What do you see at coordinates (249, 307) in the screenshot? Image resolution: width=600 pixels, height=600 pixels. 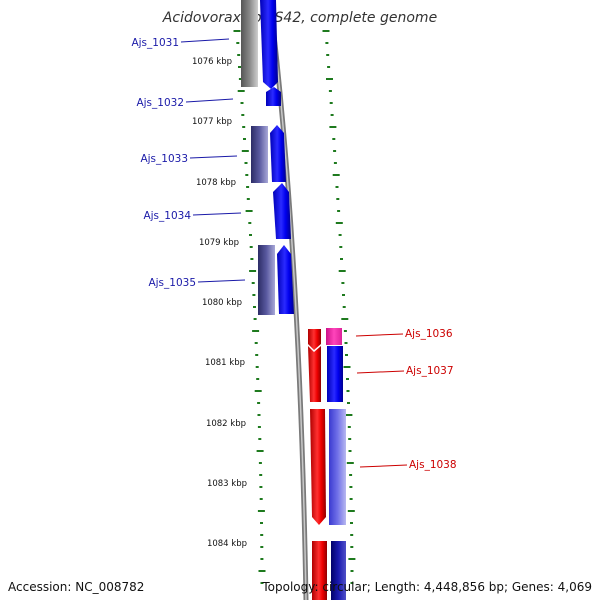 I see `inner-dotted-track` at bounding box center [249, 307].